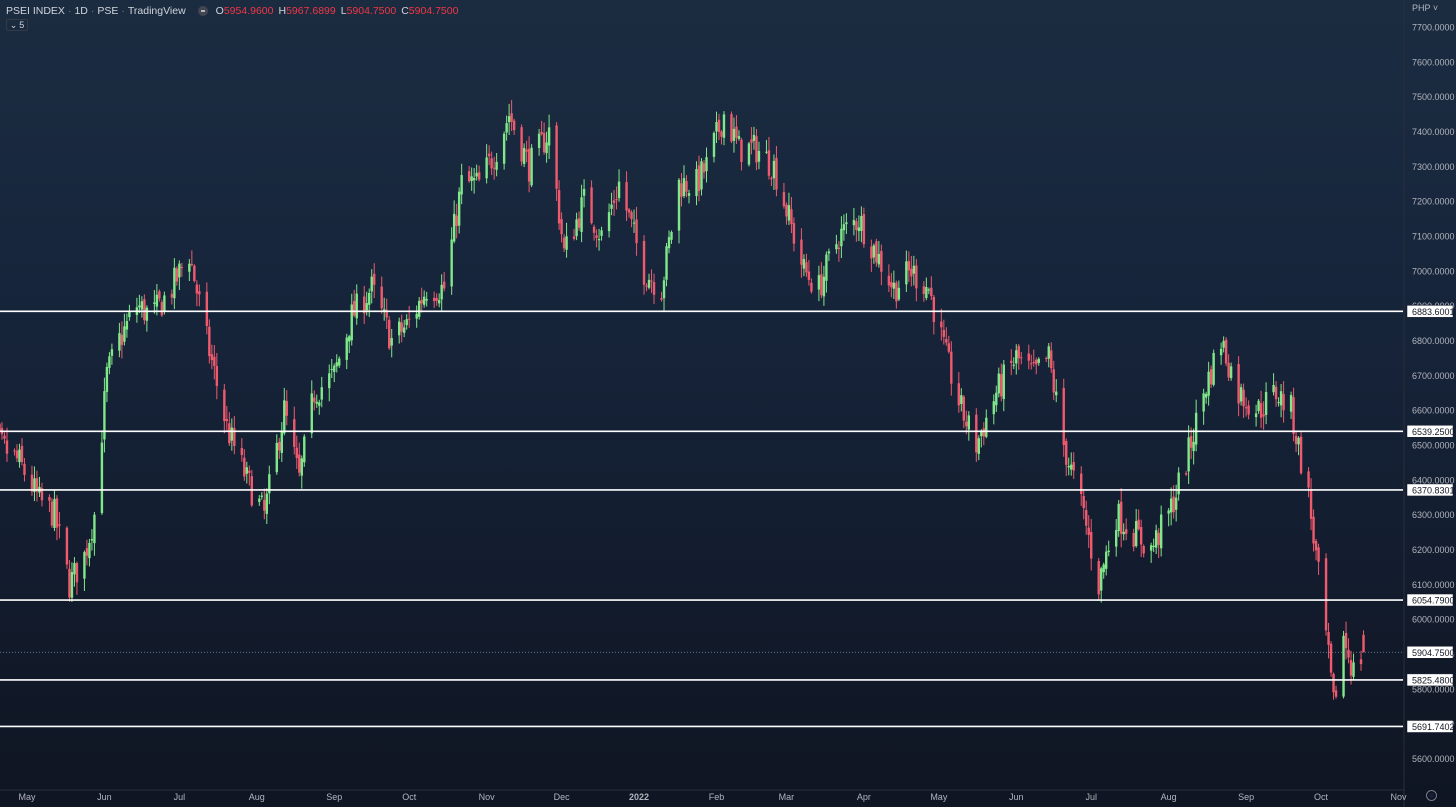 The image size is (1456, 807). Describe the element at coordinates (1434, 8) in the screenshot. I see `chevron-down-icon: ˅` at that location.